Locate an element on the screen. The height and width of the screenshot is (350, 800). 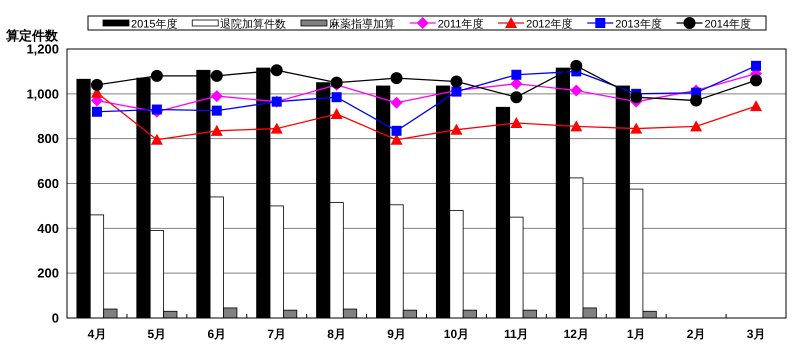
legend-label: 麻薬指導加算 is located at coordinates (361, 24).